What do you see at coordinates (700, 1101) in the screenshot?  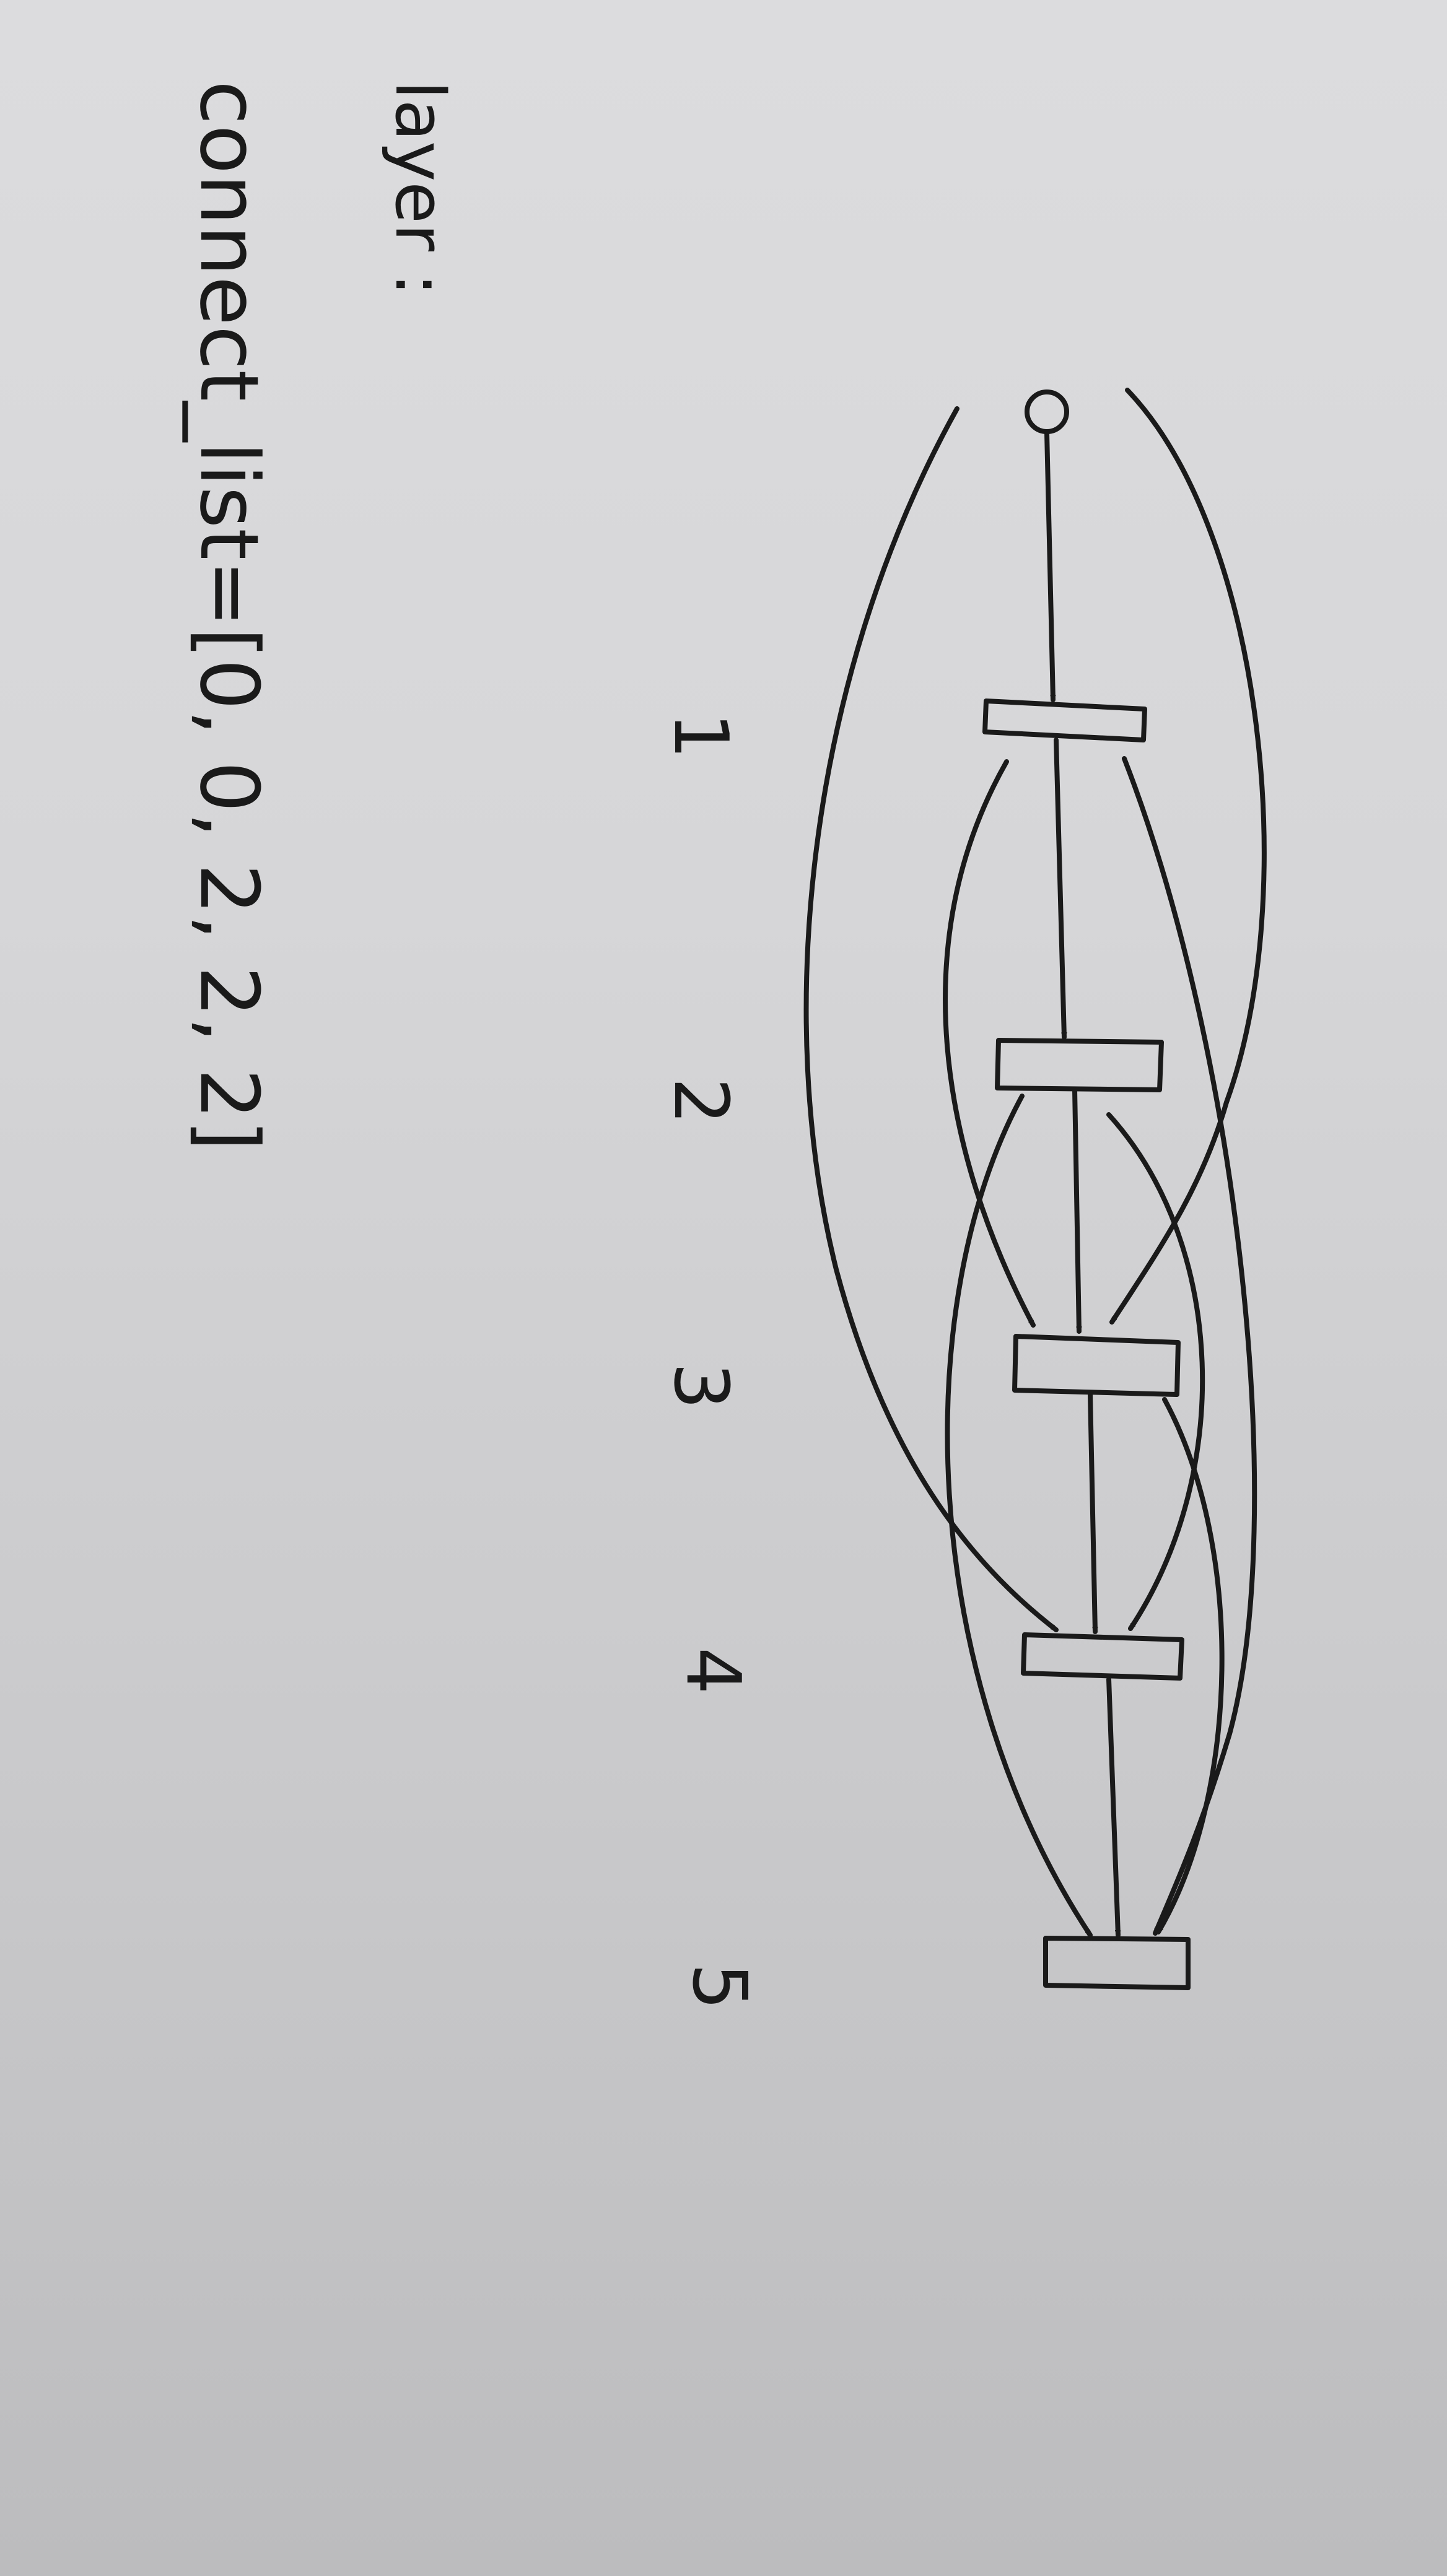 I see `layer-label-2: 2` at bounding box center [700, 1101].